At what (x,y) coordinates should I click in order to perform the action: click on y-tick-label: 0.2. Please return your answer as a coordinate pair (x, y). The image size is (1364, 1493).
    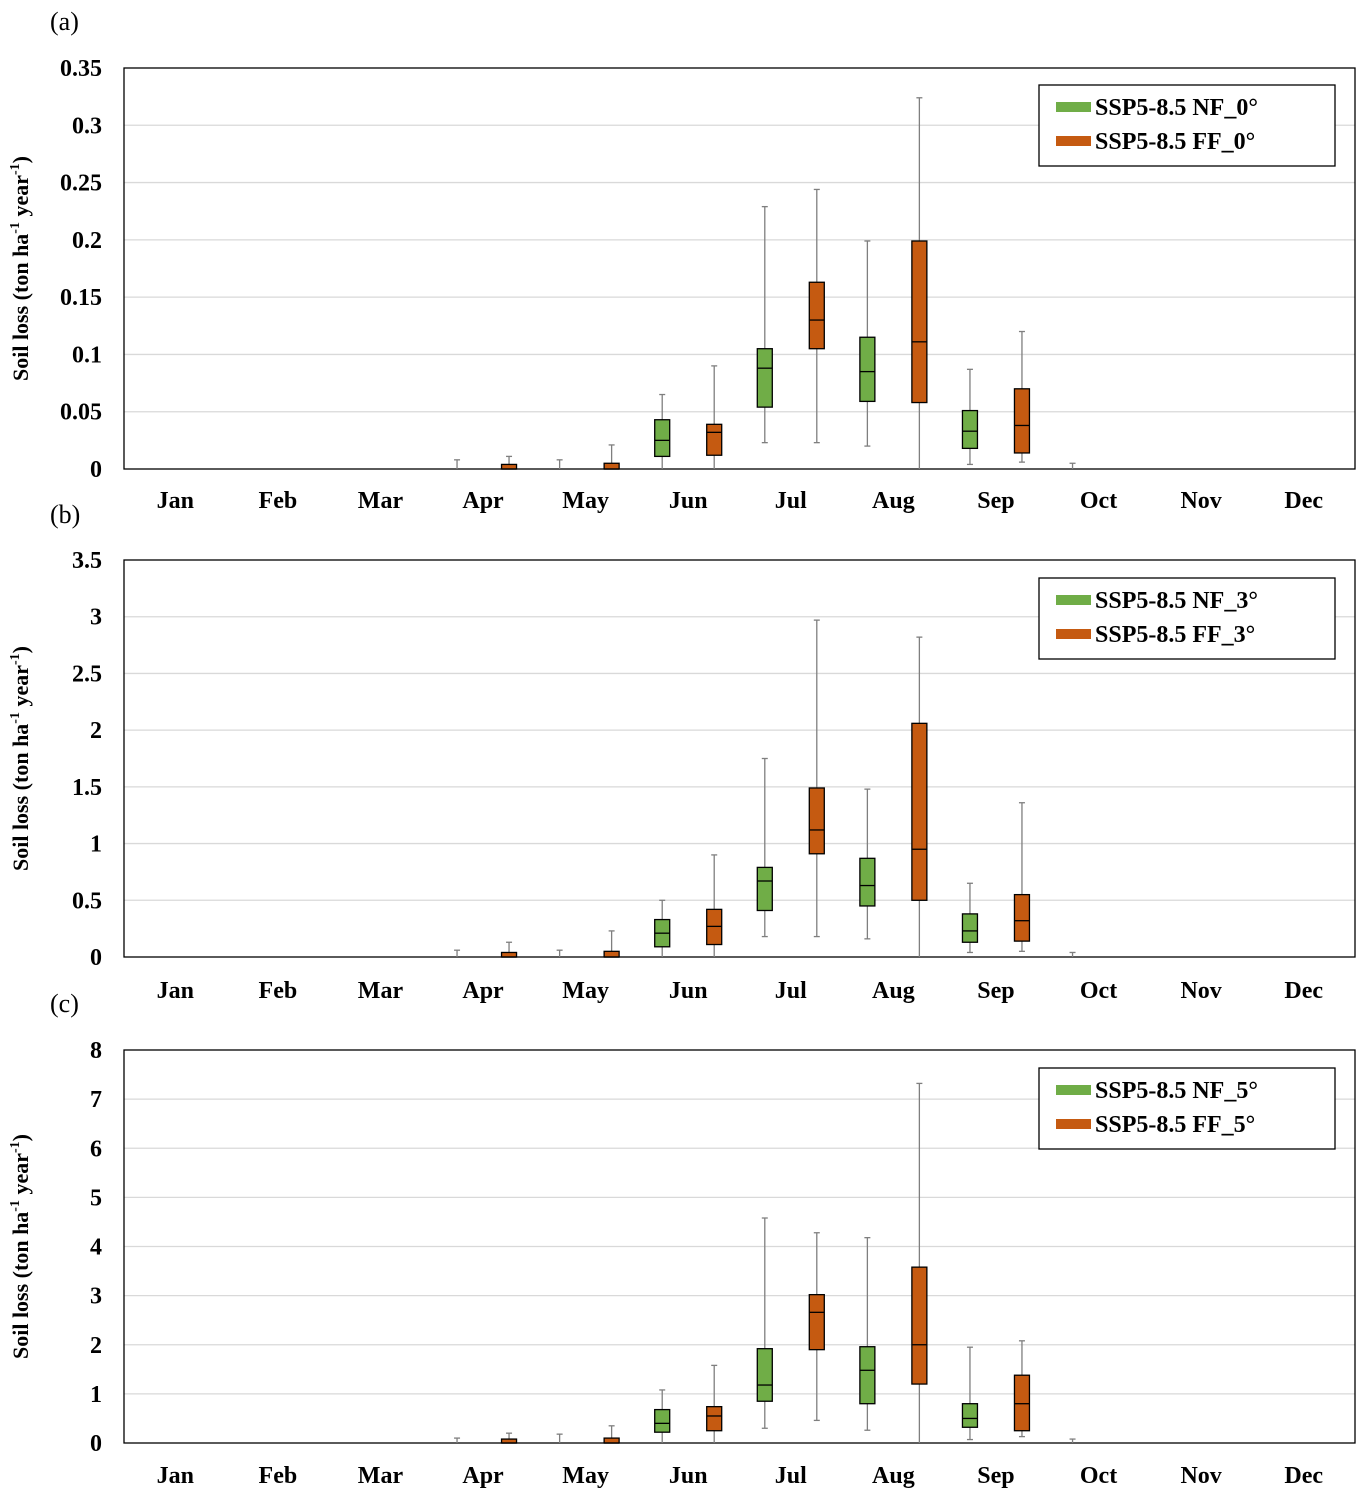
    Looking at the image, I should click on (87, 241).